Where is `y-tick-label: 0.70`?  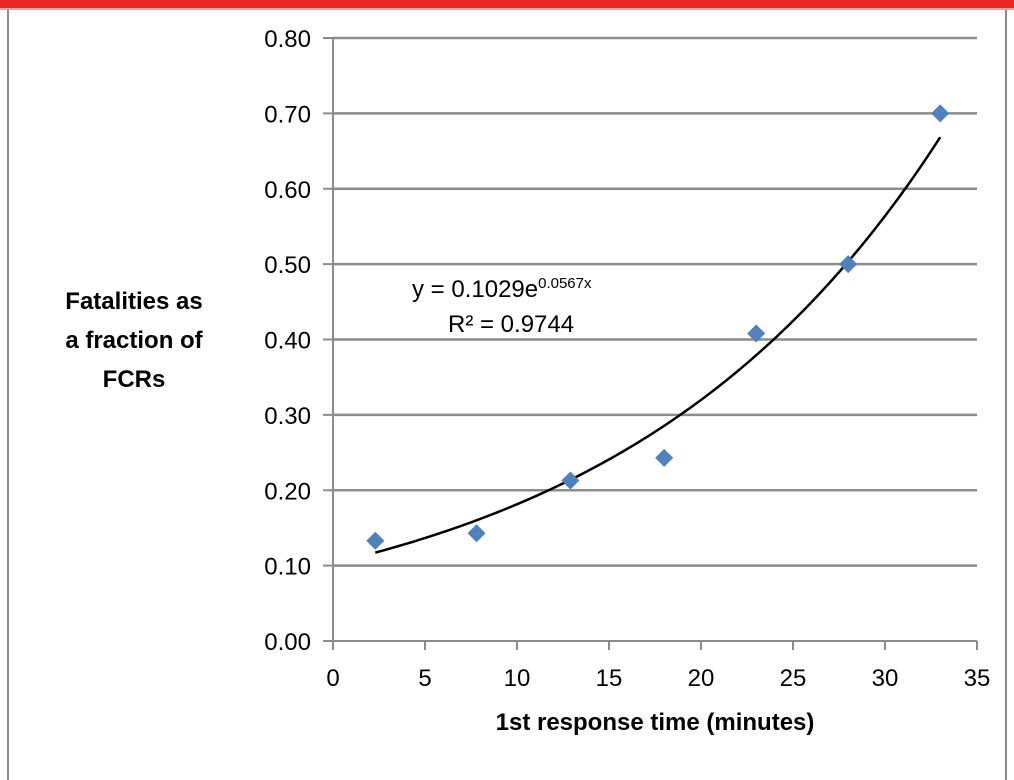
y-tick-label: 0.70 is located at coordinates (287, 114).